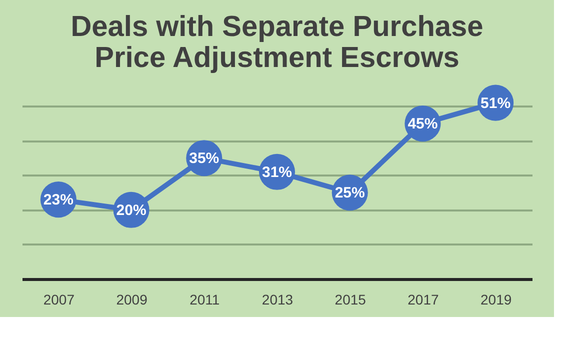 The image size is (578, 349). I want to click on data-label: 31%, so click(277, 172).